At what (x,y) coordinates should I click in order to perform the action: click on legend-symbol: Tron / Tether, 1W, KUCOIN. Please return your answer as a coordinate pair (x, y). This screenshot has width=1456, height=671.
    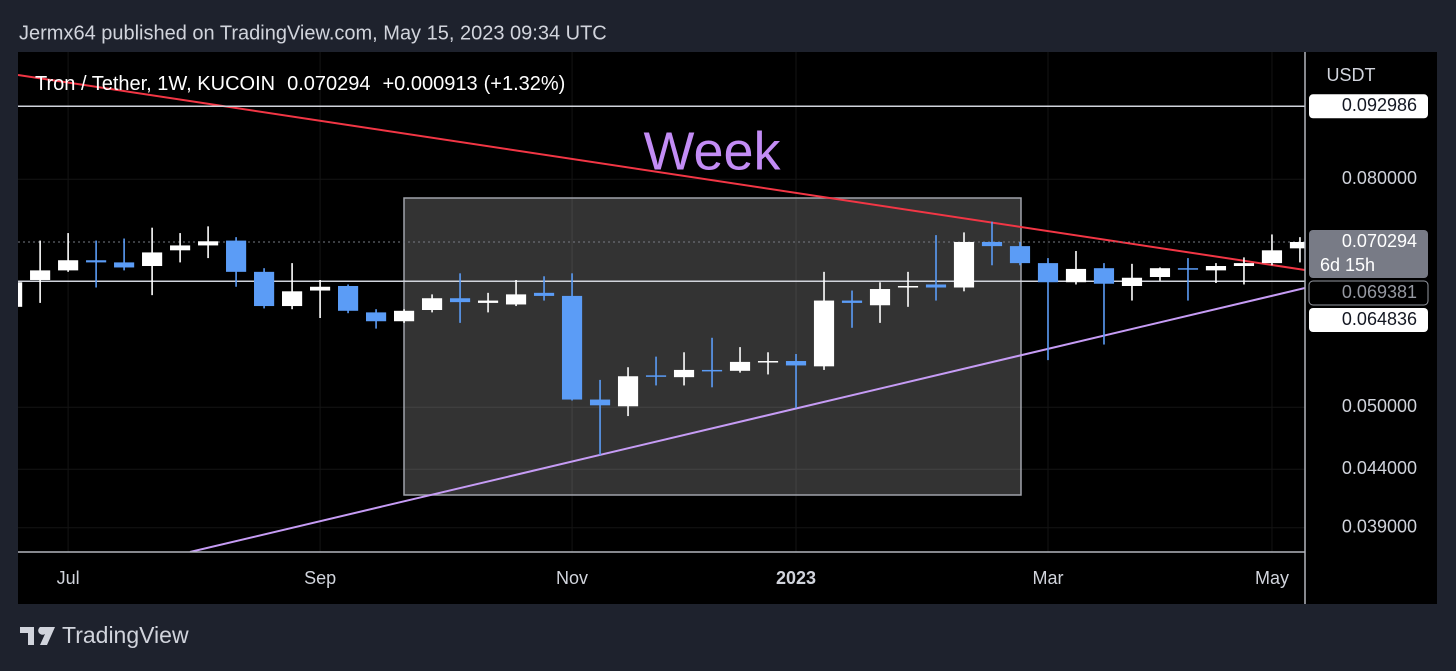
    Looking at the image, I should click on (155, 84).